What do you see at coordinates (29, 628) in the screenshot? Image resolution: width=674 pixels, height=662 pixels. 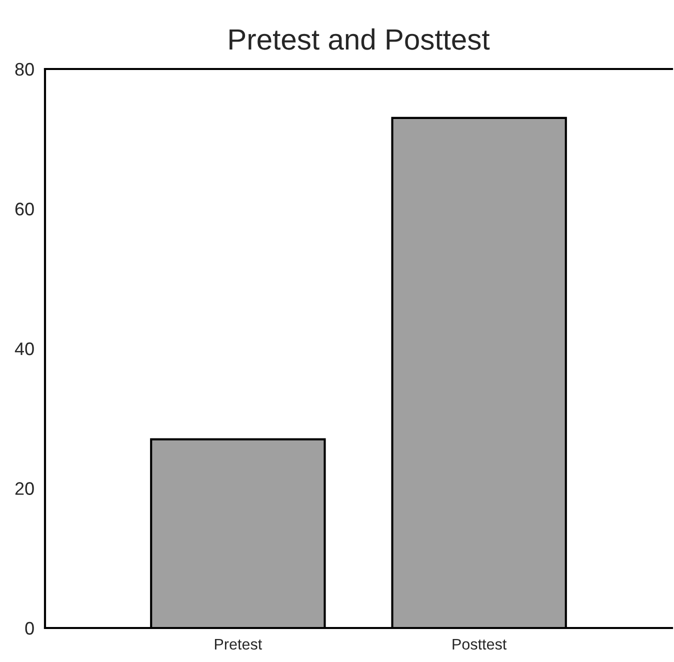 I see `y-tick-label: 0` at bounding box center [29, 628].